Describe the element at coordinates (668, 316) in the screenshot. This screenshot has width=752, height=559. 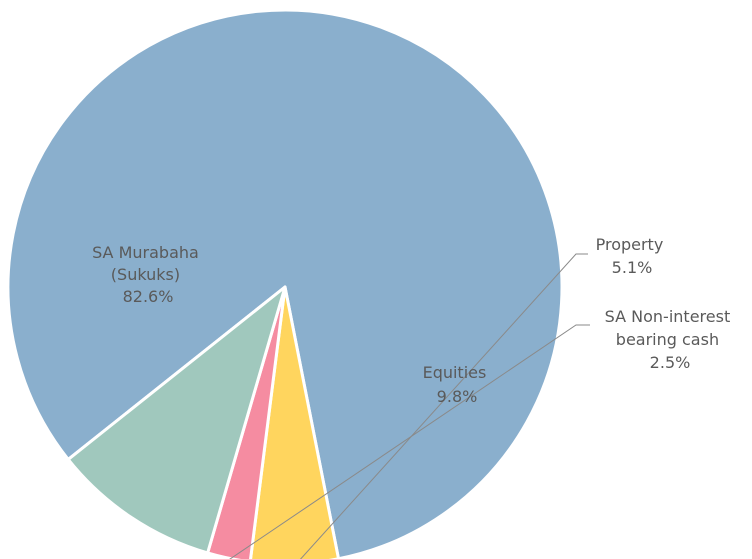
I see `slice-label-sa-non-interest-cash-line-1: SA Non-interest` at that location.